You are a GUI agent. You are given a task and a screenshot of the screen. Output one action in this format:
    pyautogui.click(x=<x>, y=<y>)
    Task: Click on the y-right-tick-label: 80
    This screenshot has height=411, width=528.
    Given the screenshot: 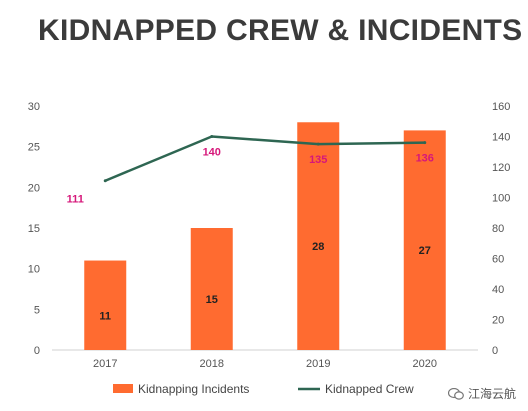 What is the action you would take?
    pyautogui.click(x=498, y=229)
    